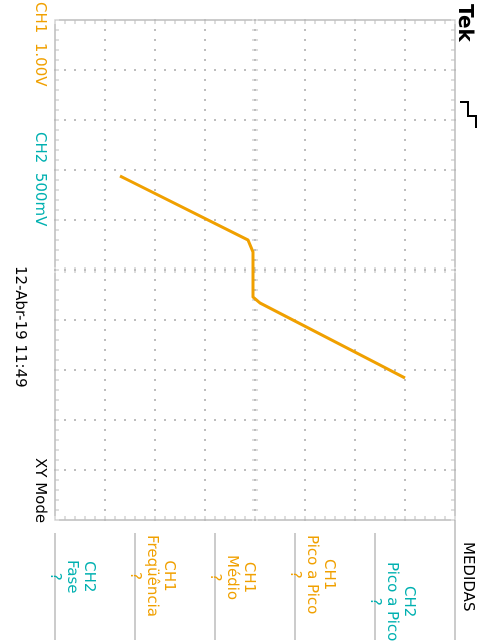 The image size is (480, 641). Describe the element at coordinates (468, 114) in the screenshot. I see `rising-edge-trigger-icon` at that location.